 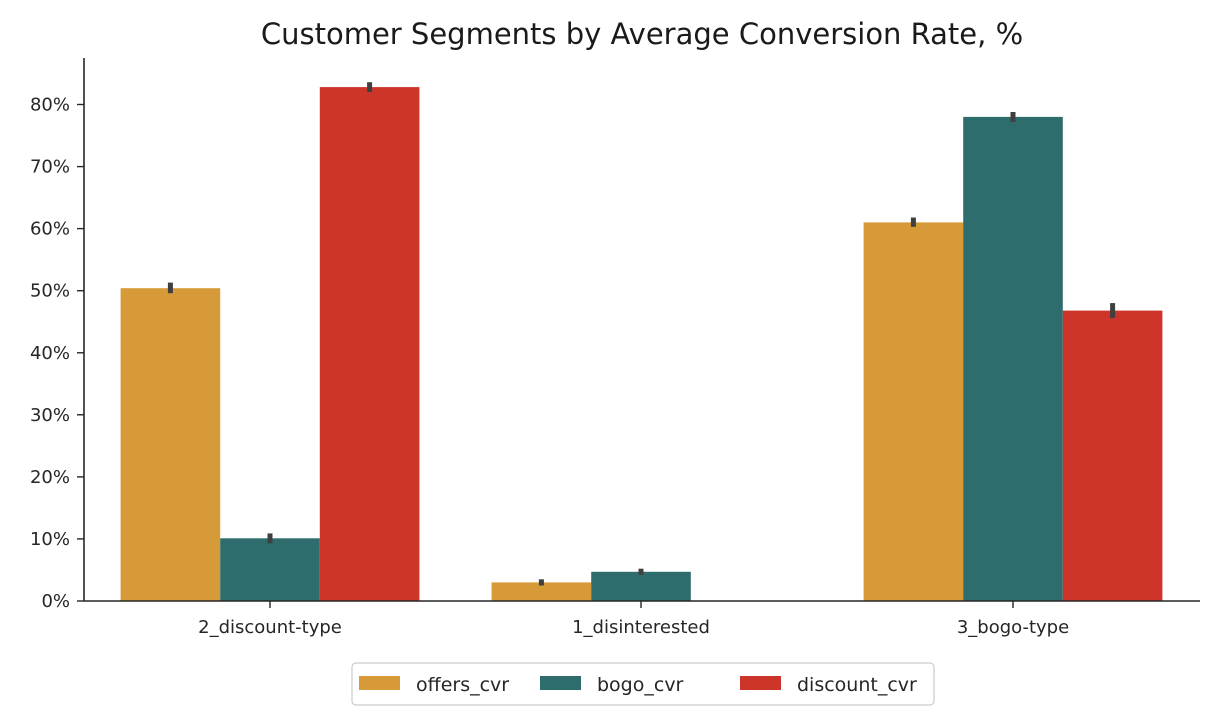 I want to click on bar-bogo_cvr-3_bogo-type, so click(x=1013, y=359).